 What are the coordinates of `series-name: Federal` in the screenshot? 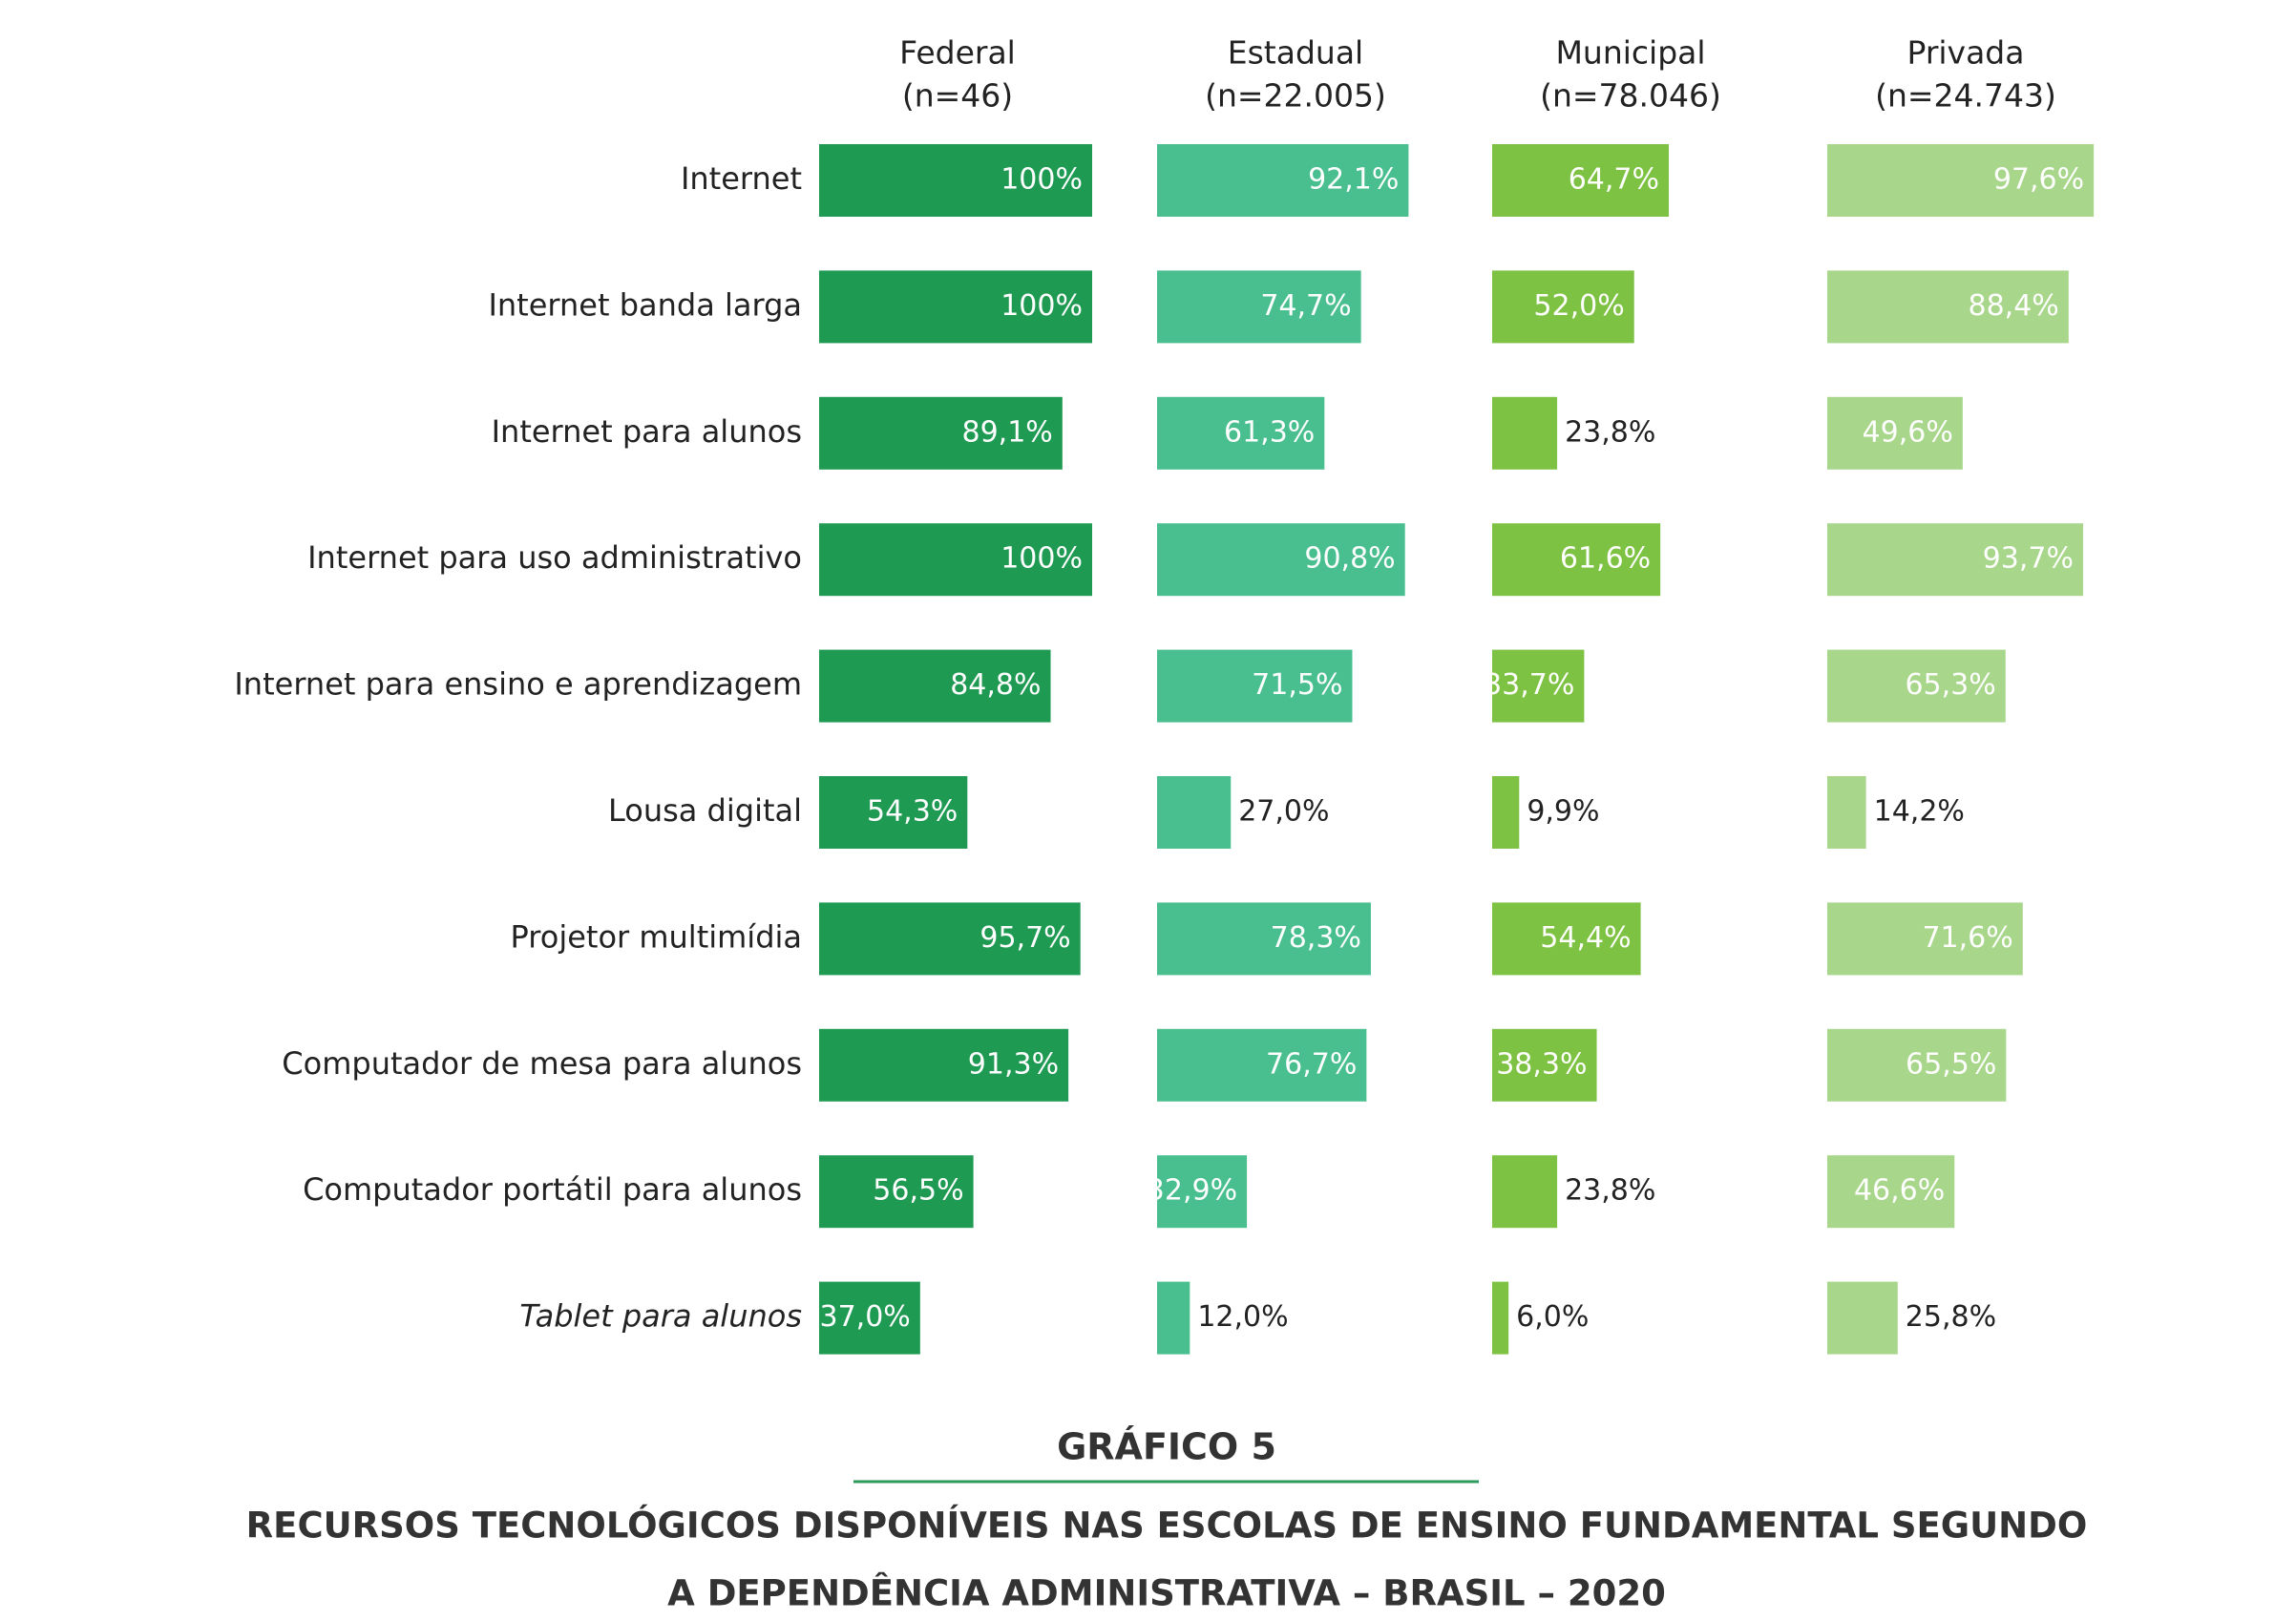 It's located at (957, 53).